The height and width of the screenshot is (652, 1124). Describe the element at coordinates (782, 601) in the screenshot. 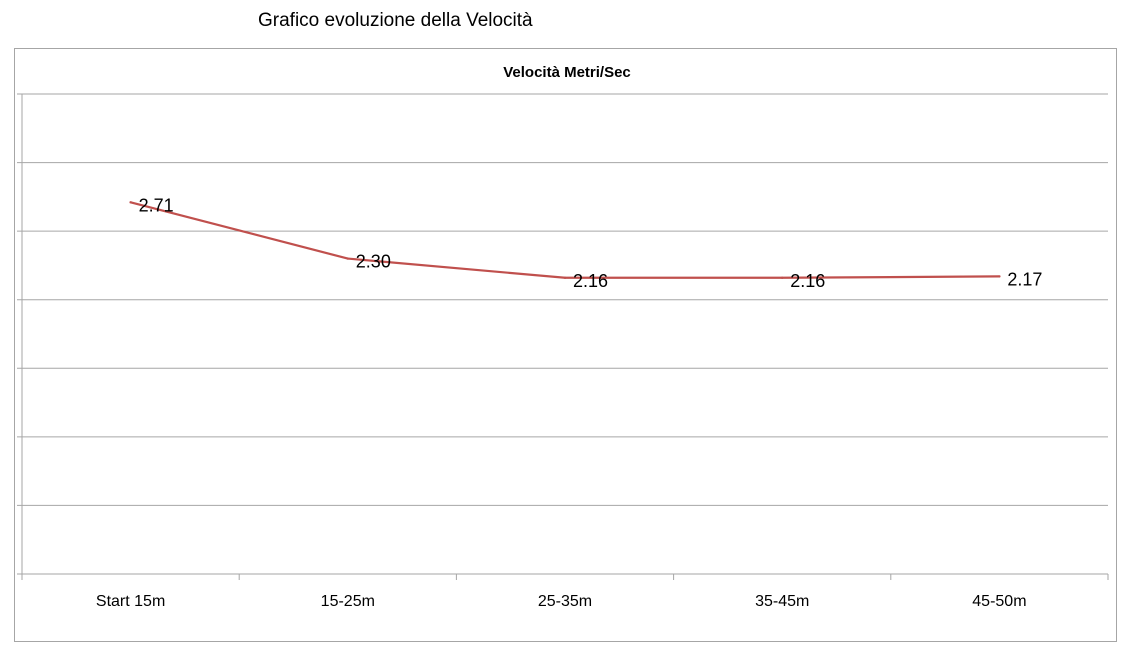

I see `x-tick-label: 35-45m` at that location.